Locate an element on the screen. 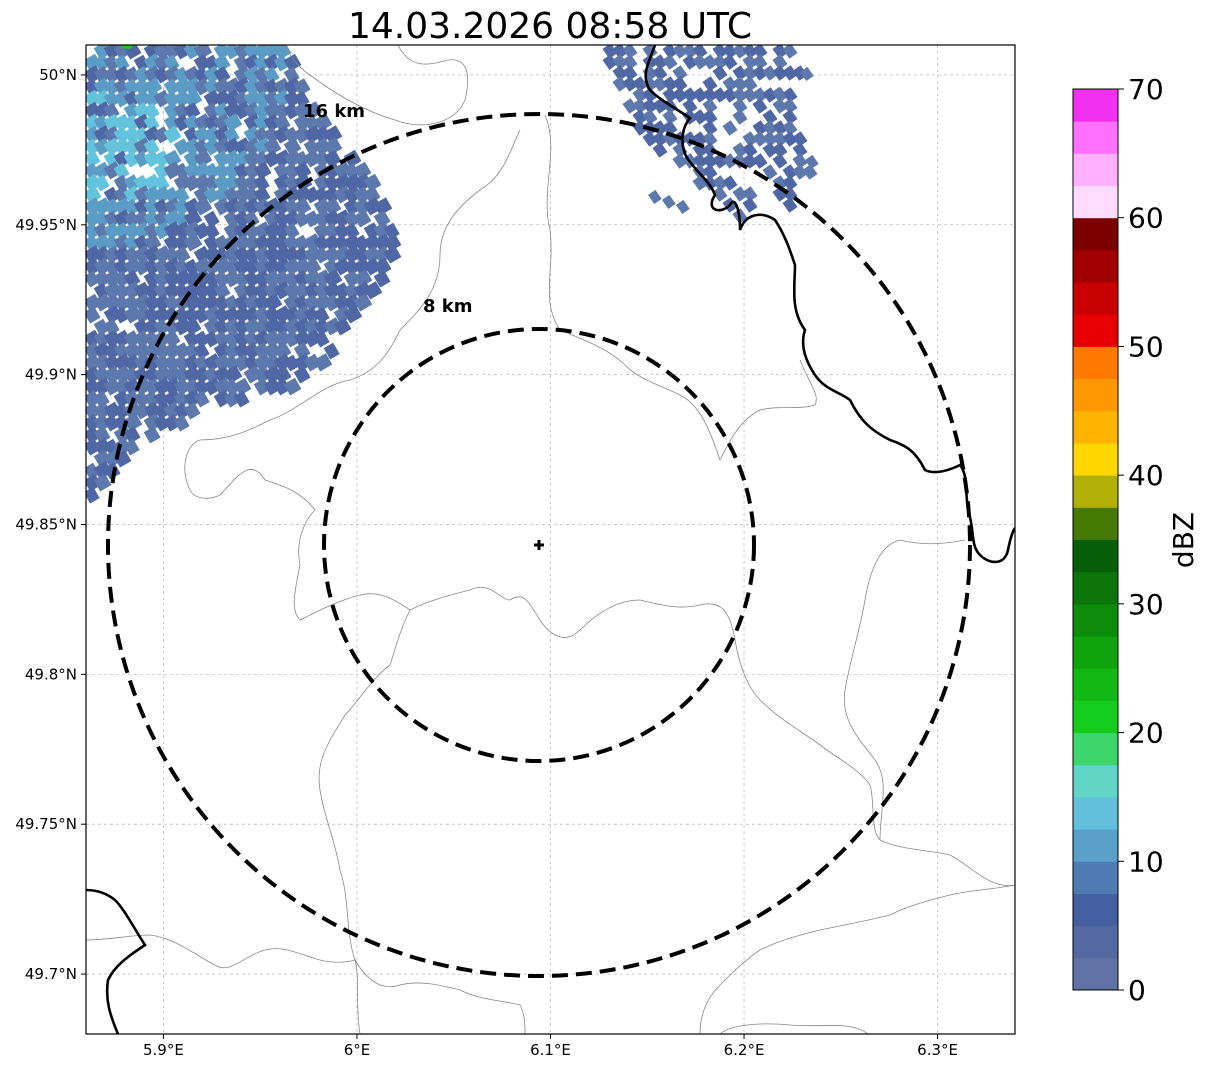 This screenshot has height=1073, width=1207. lat-tick-label: 49.85°N is located at coordinates (46, 525).